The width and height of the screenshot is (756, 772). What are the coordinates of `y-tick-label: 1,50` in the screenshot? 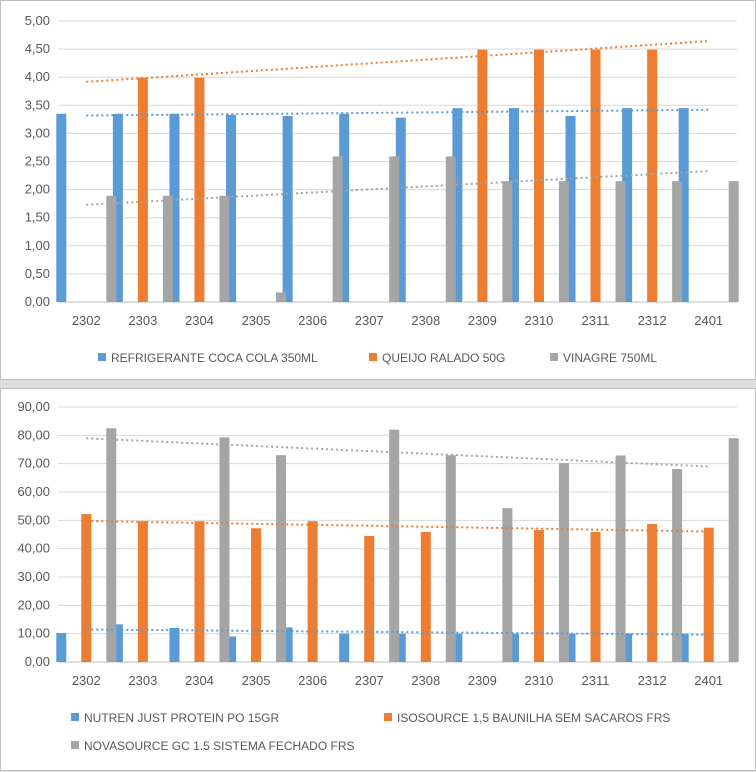 It's located at (37, 217).